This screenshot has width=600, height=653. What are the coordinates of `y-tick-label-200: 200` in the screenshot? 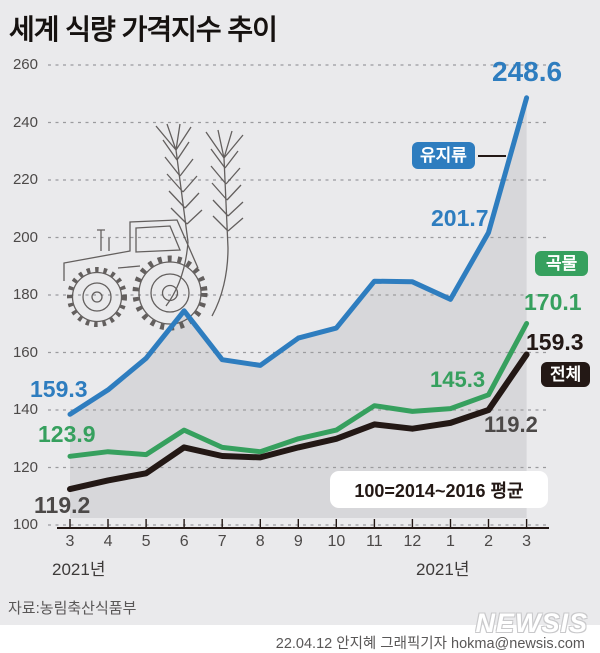 It's located at (25, 237).